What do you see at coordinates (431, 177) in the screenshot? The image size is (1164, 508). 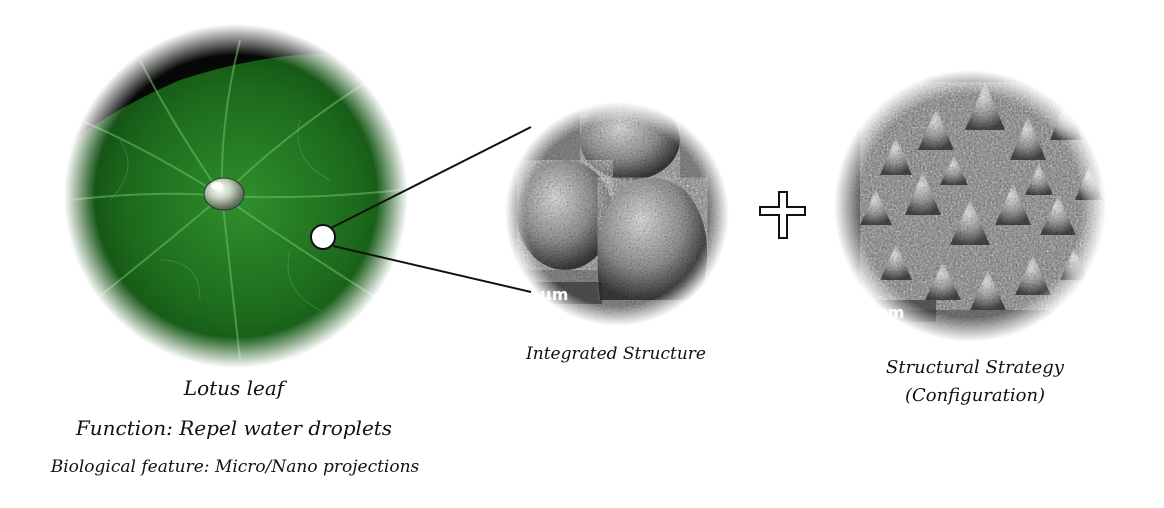 I see `zoom-line-top` at bounding box center [431, 177].